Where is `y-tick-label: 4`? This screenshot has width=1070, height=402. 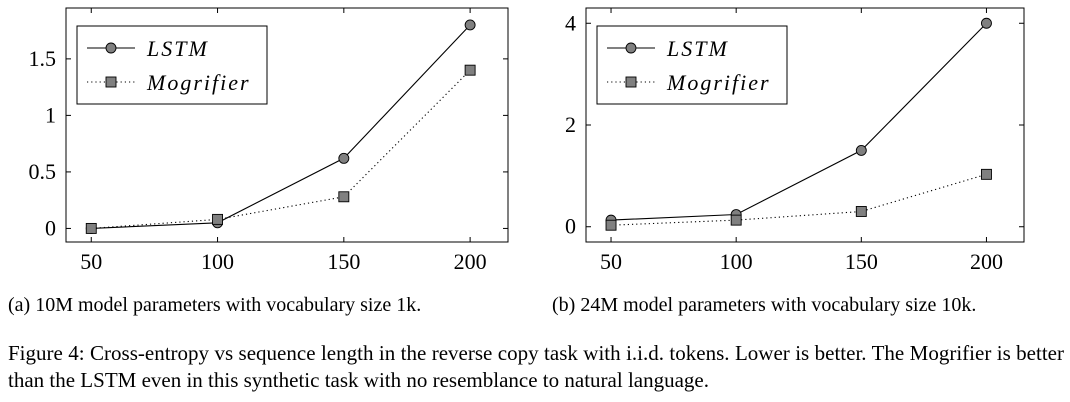 y-tick-label: 4 is located at coordinates (570, 22).